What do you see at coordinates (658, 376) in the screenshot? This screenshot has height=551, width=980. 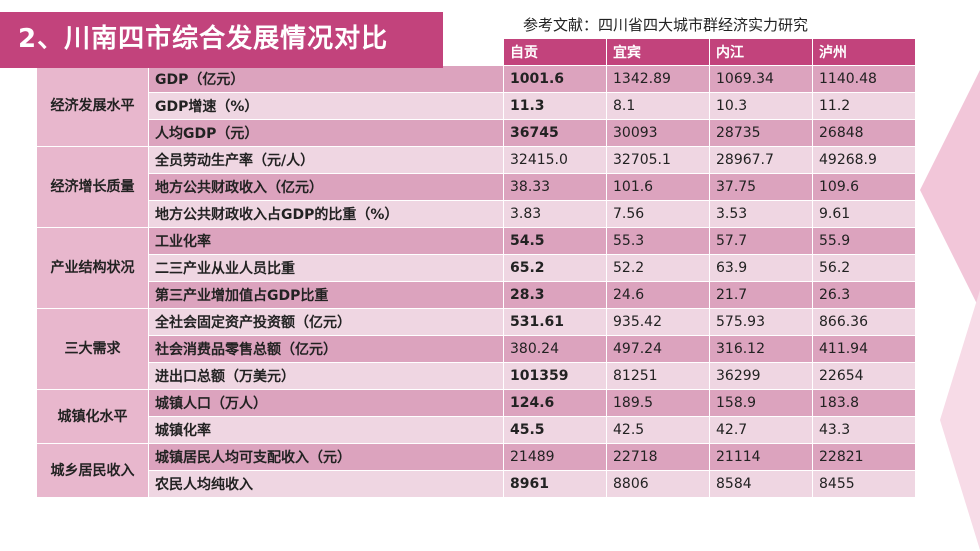 I see `value-cell: 81251` at bounding box center [658, 376].